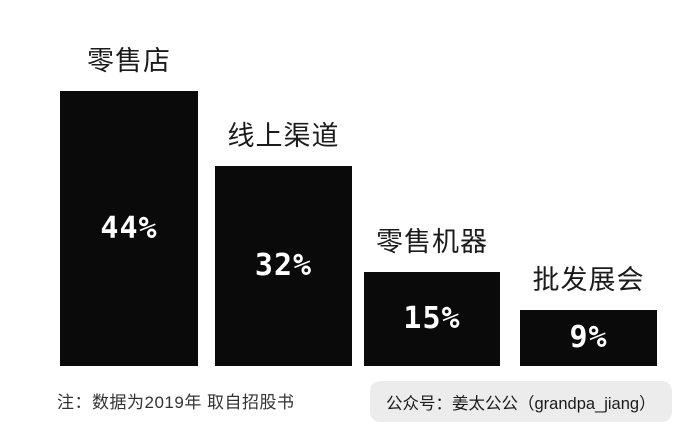 The image size is (680, 429). Describe the element at coordinates (432, 241) in the screenshot. I see `bar-category-label: 零售机器` at that location.